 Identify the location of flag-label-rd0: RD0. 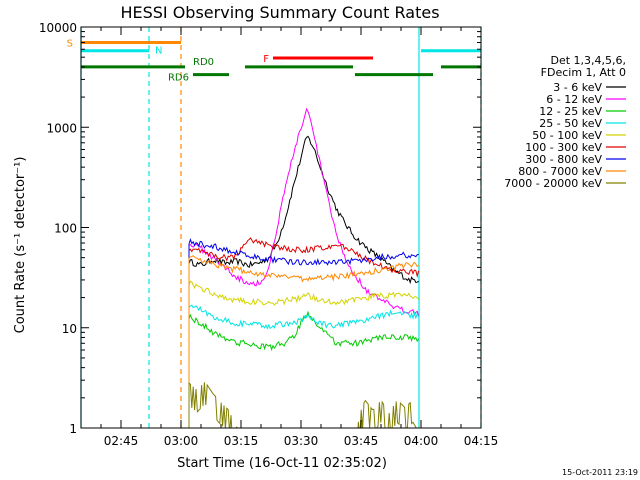
(203, 62).